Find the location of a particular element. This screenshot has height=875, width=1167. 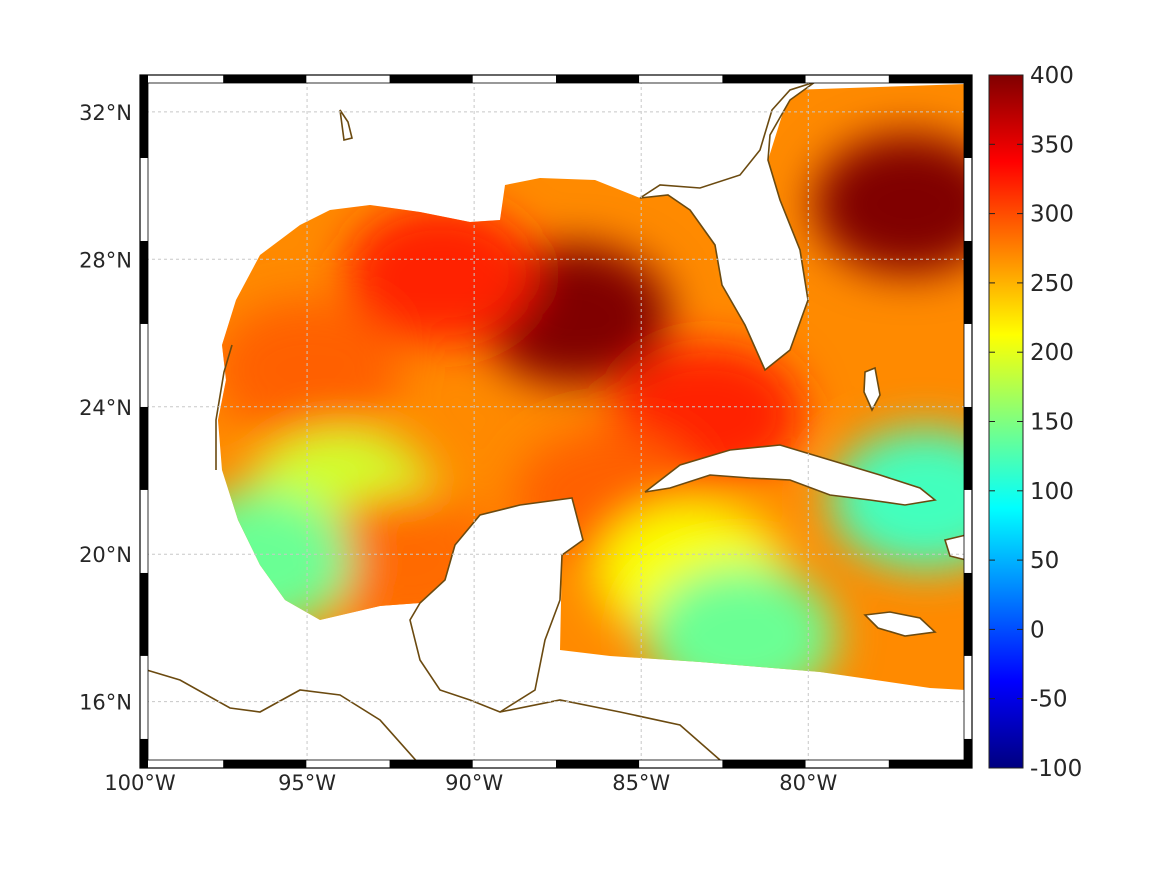

lat-tick-label: 24°N is located at coordinates (105, 408).